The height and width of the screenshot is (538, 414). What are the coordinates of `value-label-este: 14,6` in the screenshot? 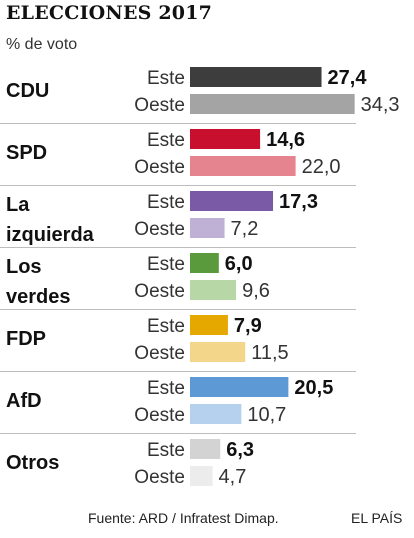 It's located at (285, 140).